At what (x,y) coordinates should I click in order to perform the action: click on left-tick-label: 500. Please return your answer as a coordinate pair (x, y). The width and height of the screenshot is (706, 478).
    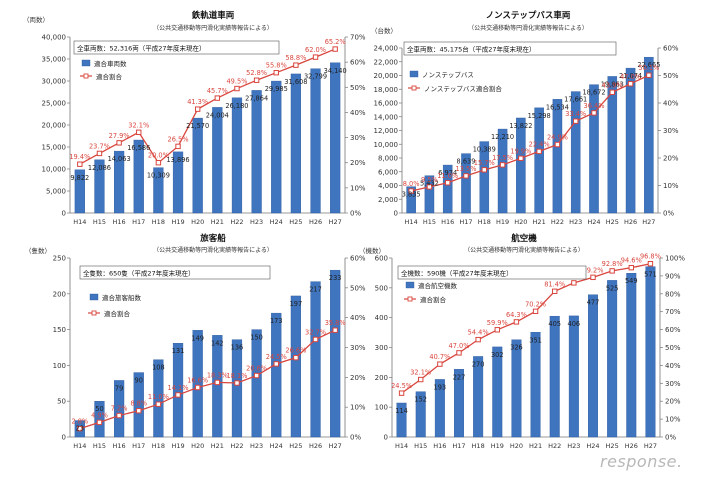
    Looking at the image, I should click on (381, 288).